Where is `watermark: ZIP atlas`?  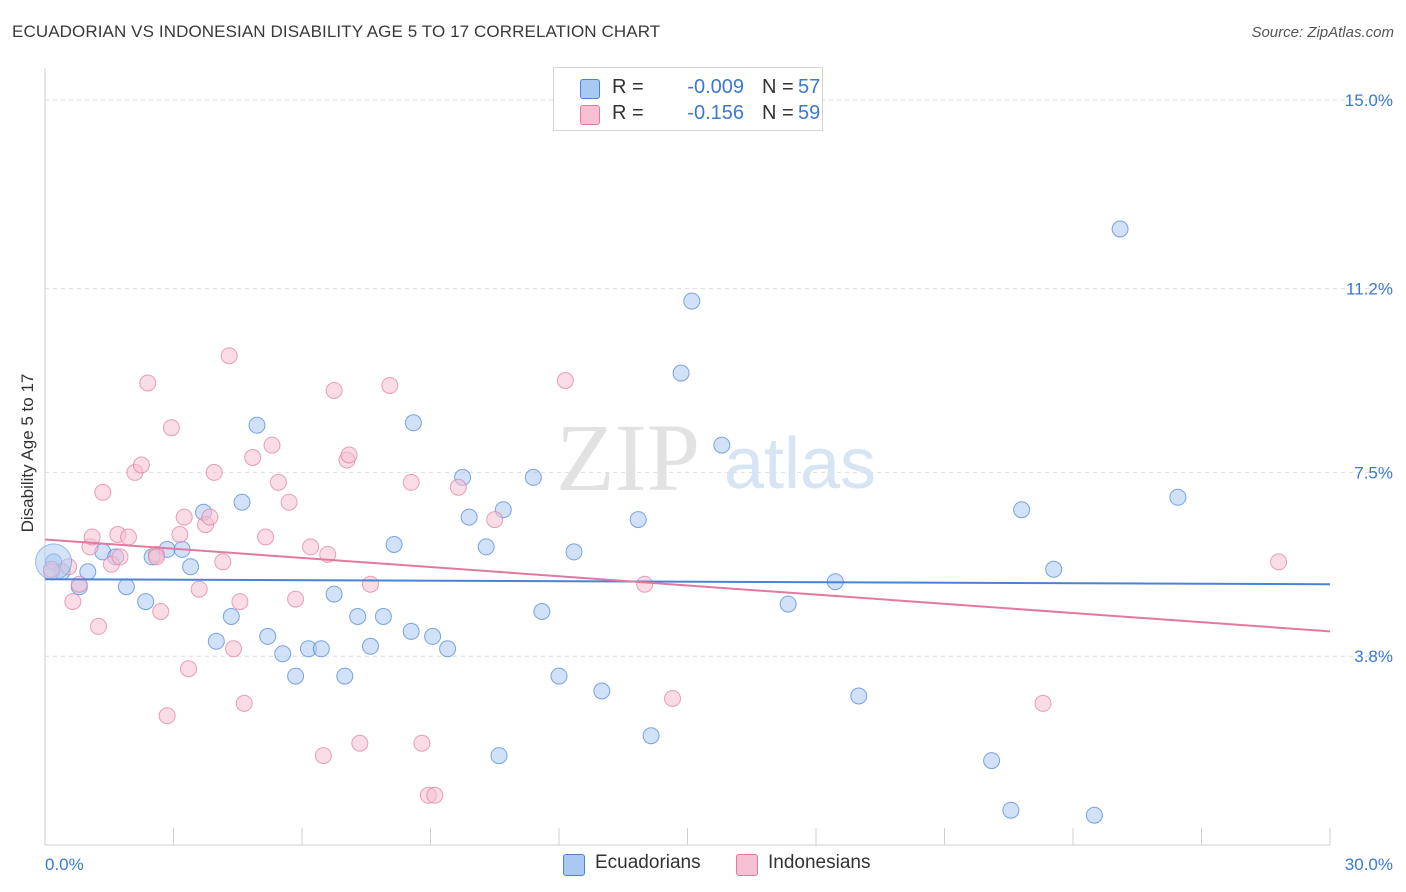
watermark: ZIP atlas is located at coordinates (716, 457).